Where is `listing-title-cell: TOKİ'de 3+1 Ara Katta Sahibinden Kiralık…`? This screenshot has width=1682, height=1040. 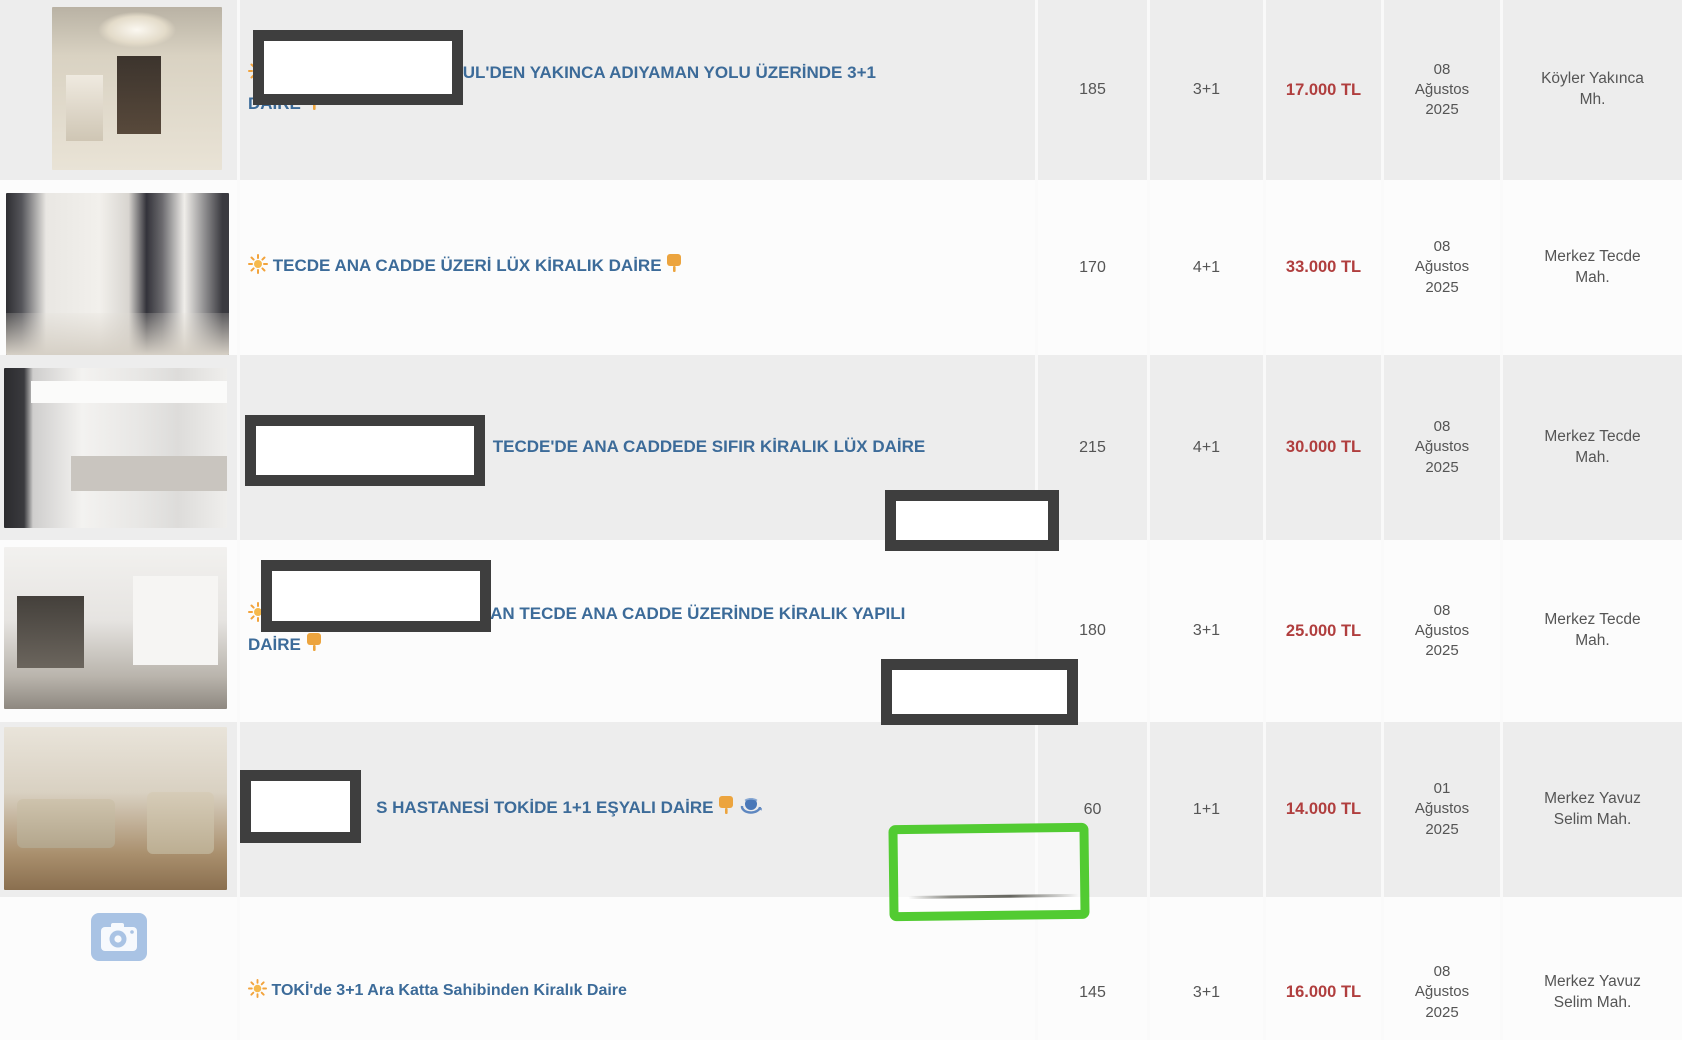 listing-title-cell: TOKİ'de 3+1 Ara Katta Sahibinden Kiralık… is located at coordinates (636, 968).